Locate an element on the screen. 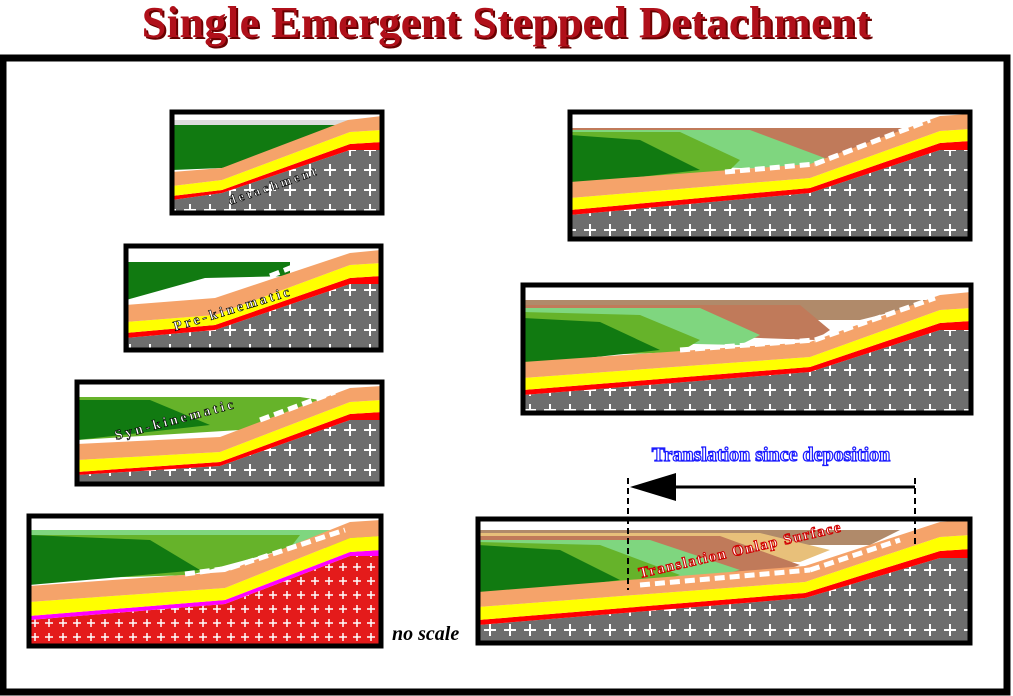 This screenshot has height=696, width=1013. panel-top-right is located at coordinates (770, 175).